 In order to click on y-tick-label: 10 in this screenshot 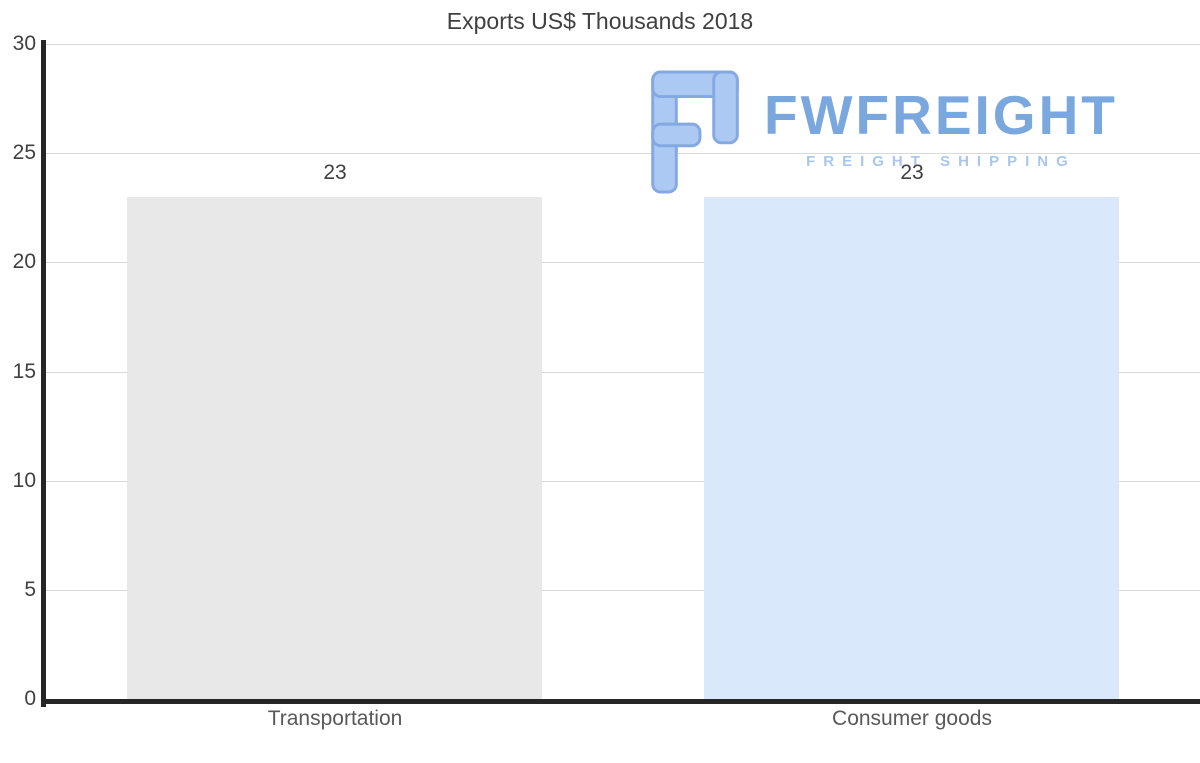, I will do `click(24, 480)`.